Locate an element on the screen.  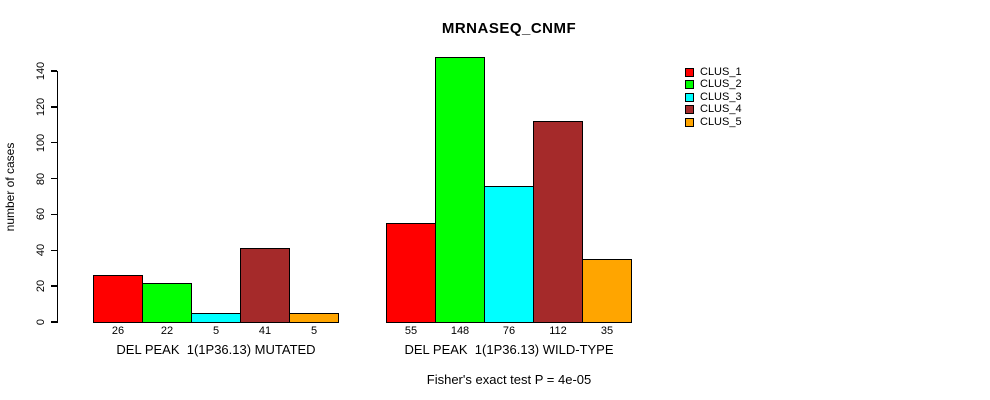
legend-label: CLUS_5 is located at coordinates (721, 121).